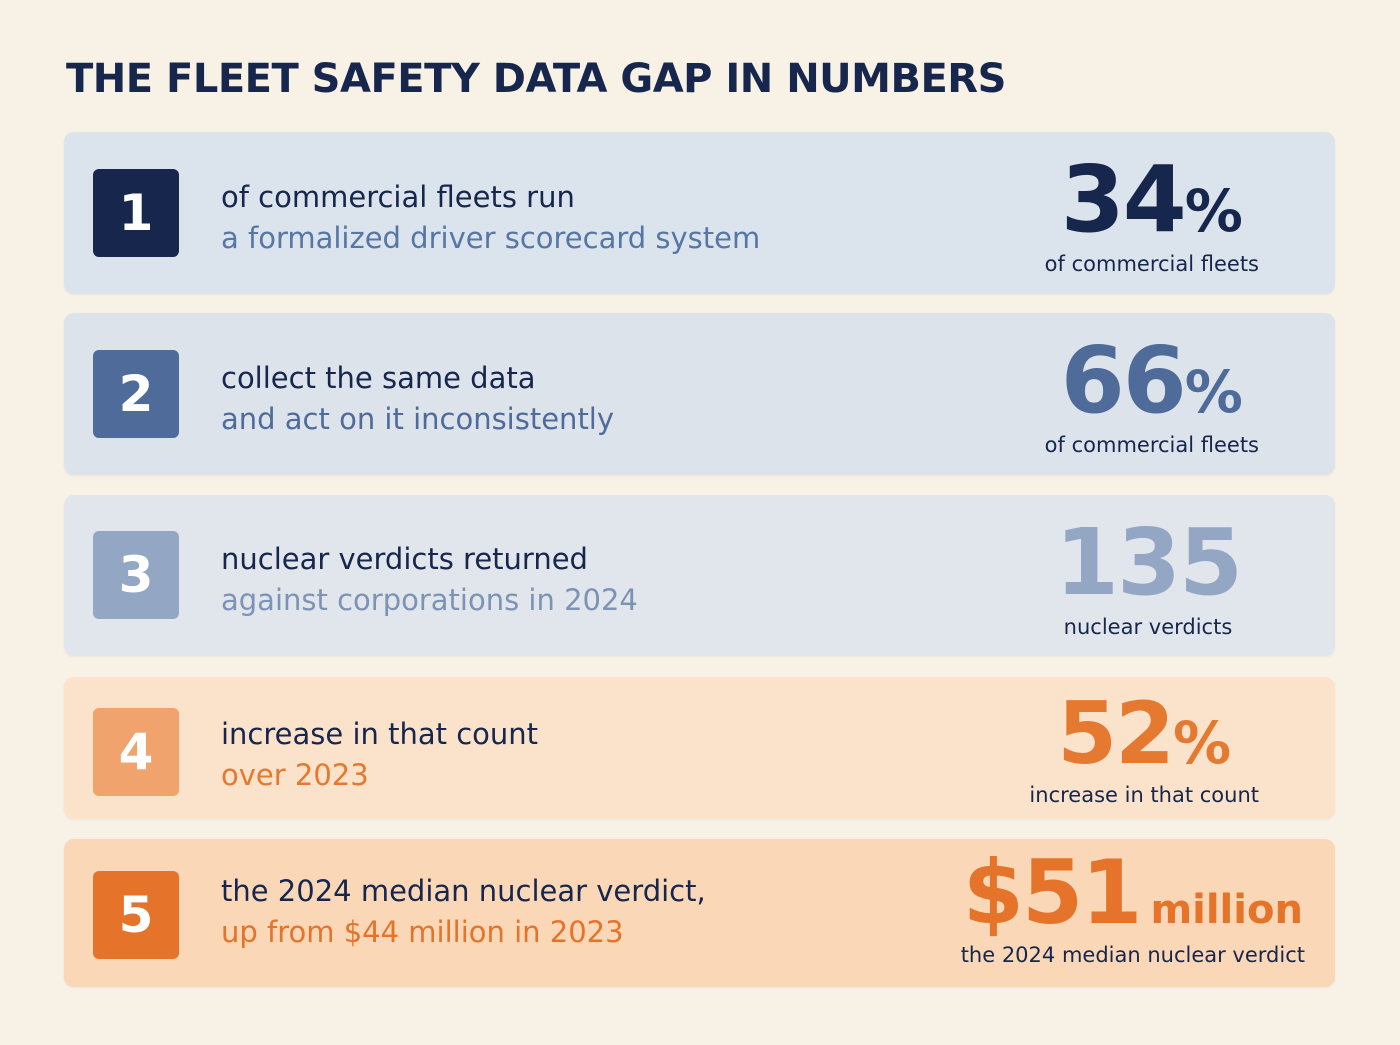 Image resolution: width=1400 pixels, height=1045 pixels. I want to click on stat-number: $51, so click(1052, 892).